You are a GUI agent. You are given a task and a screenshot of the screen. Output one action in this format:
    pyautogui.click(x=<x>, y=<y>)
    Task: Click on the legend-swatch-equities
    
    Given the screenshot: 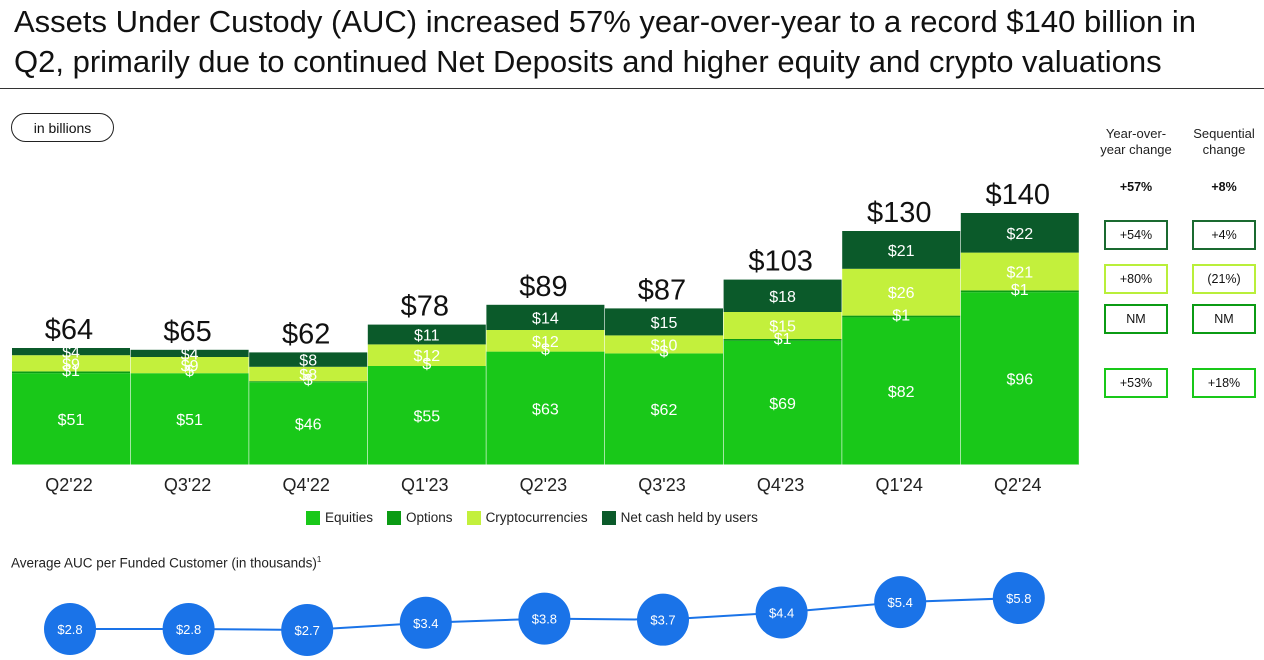 What is the action you would take?
    pyautogui.click(x=313, y=517)
    